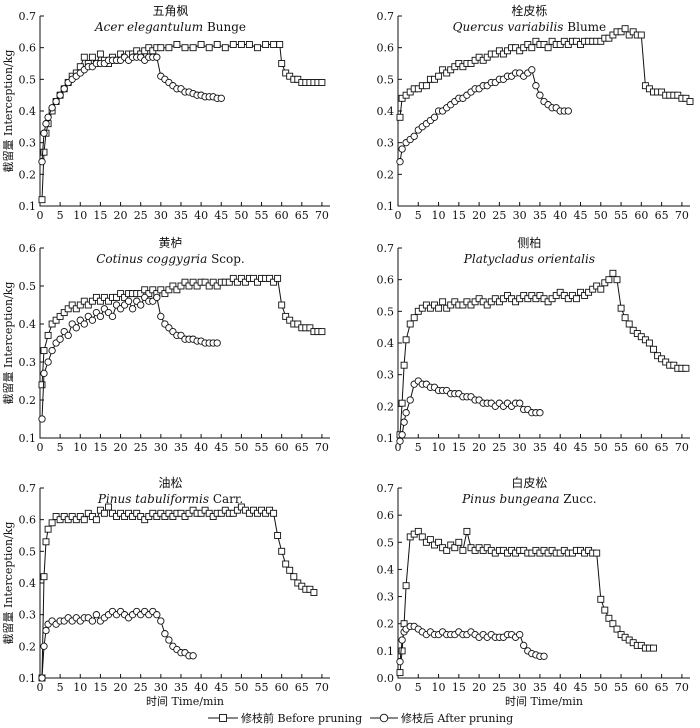  Describe the element at coordinates (161, 687) in the screenshot. I see `x-tick-label: 30` at that location.